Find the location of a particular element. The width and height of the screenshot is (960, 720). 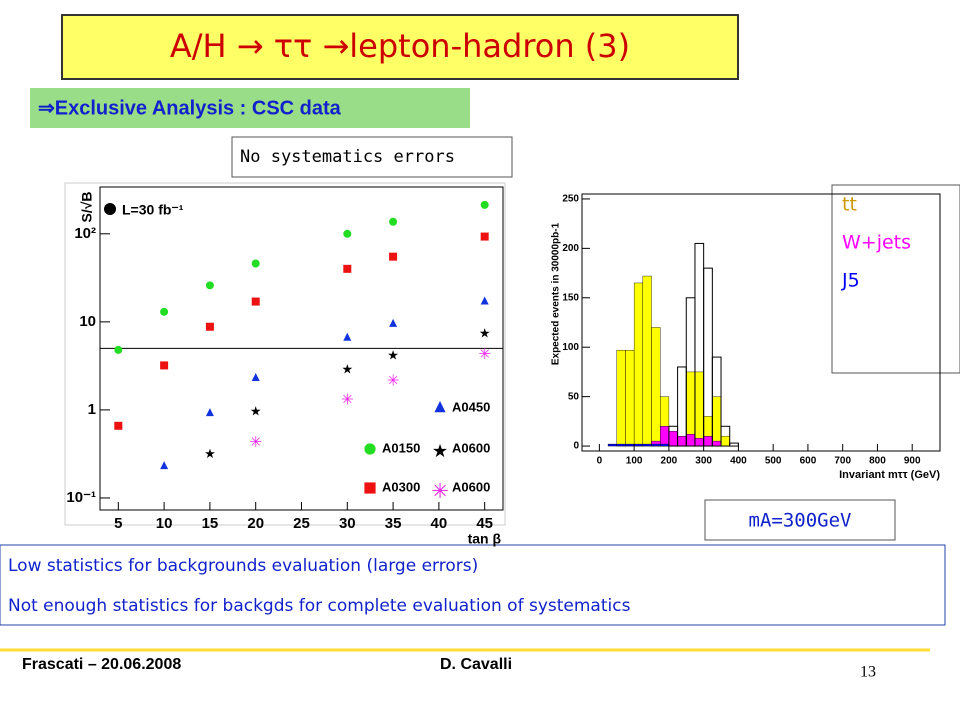

legend-label: A0450 is located at coordinates (471, 406).